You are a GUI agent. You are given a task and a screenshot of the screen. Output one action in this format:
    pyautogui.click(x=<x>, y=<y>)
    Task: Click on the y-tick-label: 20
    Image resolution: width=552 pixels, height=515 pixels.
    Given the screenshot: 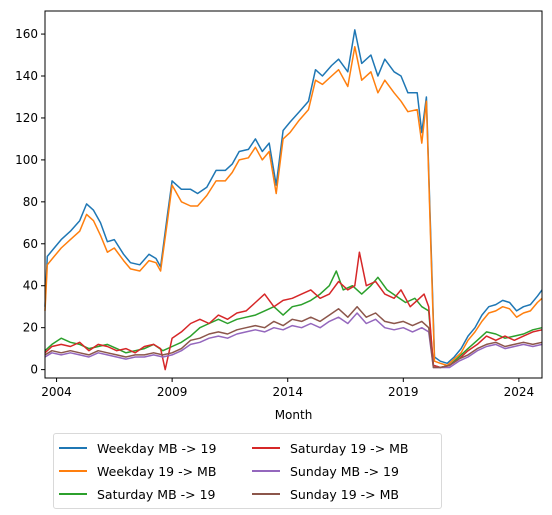 What is the action you would take?
    pyautogui.click(x=30, y=328)
    